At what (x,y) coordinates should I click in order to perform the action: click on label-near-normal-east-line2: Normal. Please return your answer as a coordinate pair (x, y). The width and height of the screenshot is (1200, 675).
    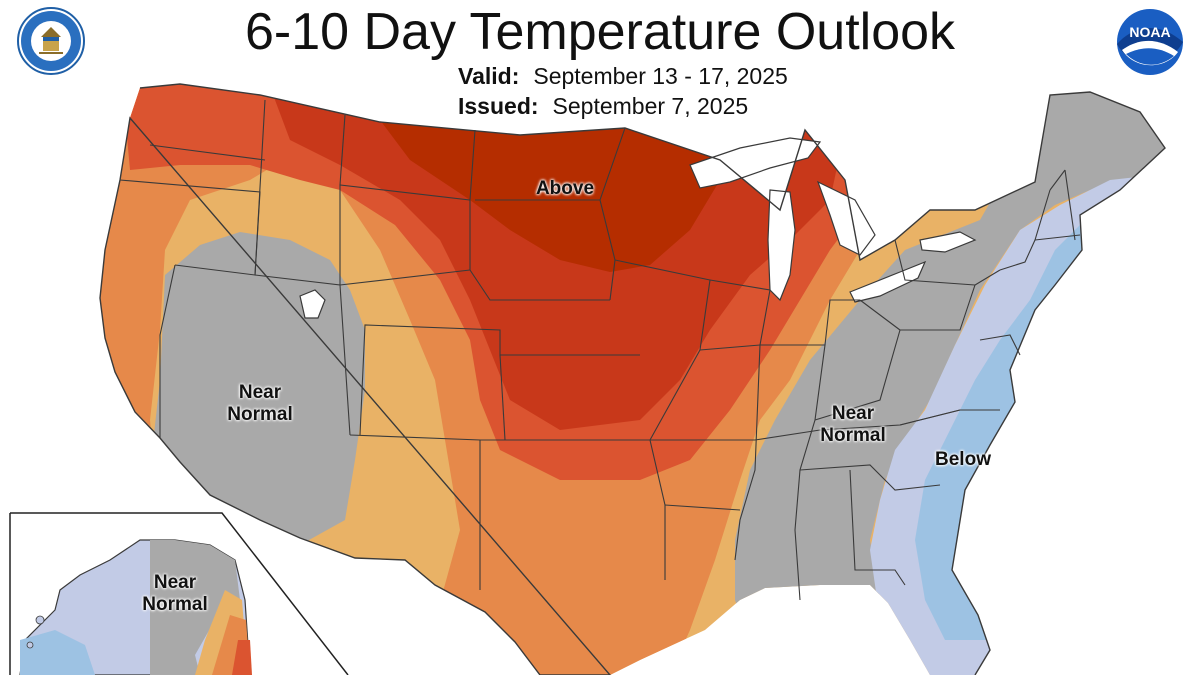
    Looking at the image, I should click on (853, 435).